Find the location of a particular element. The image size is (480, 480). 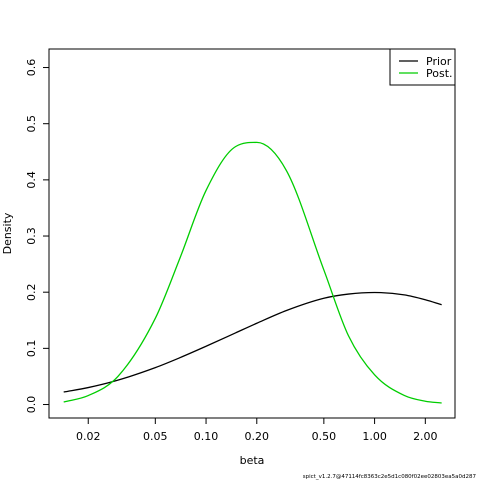

y-tick-label: 0.6 is located at coordinates (31, 68).